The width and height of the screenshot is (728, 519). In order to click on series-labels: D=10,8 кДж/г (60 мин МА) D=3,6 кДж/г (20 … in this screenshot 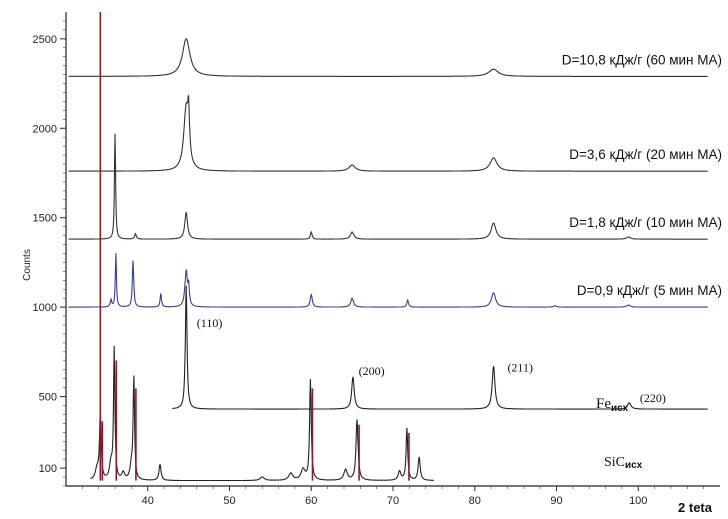, I will do `click(642, 175)`.